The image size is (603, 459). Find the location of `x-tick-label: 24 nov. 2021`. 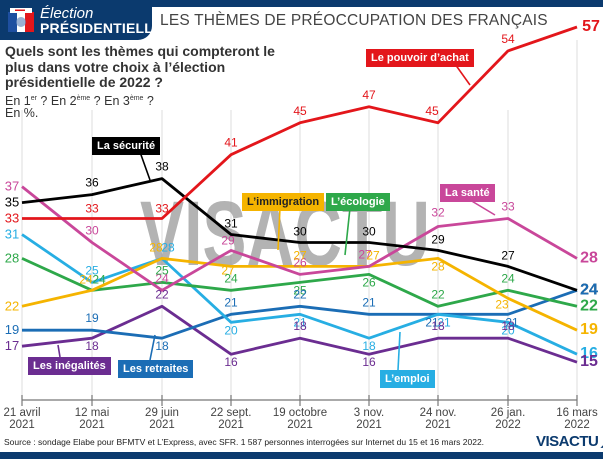

x-tick-label: 24 nov. 2021 is located at coordinates (438, 419).